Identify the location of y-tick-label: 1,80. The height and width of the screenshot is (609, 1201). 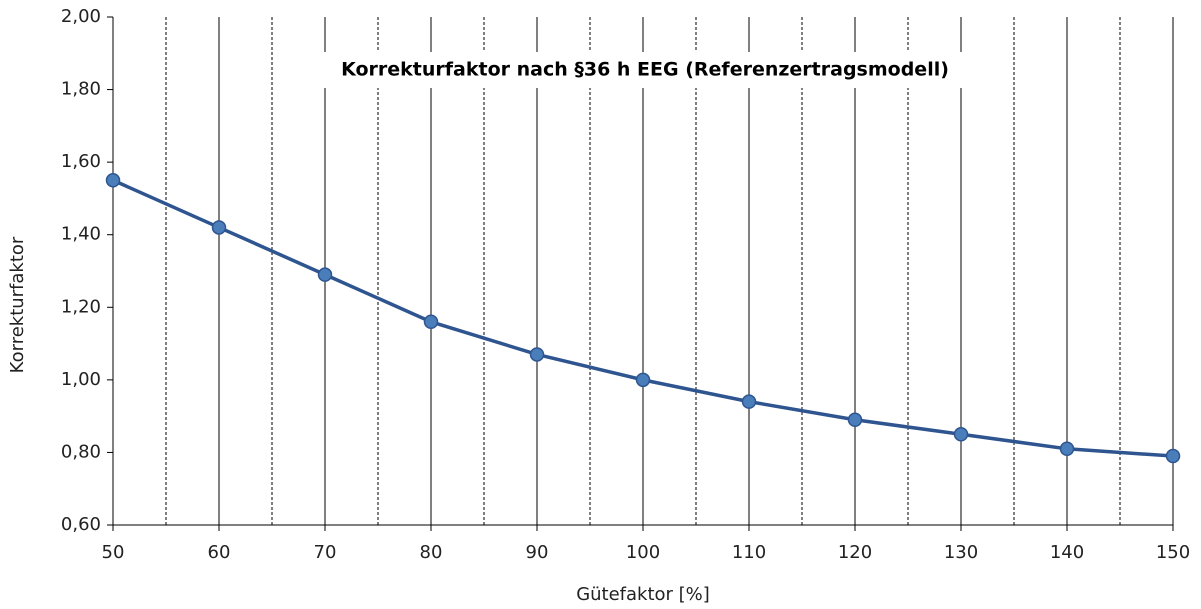
(81, 89).